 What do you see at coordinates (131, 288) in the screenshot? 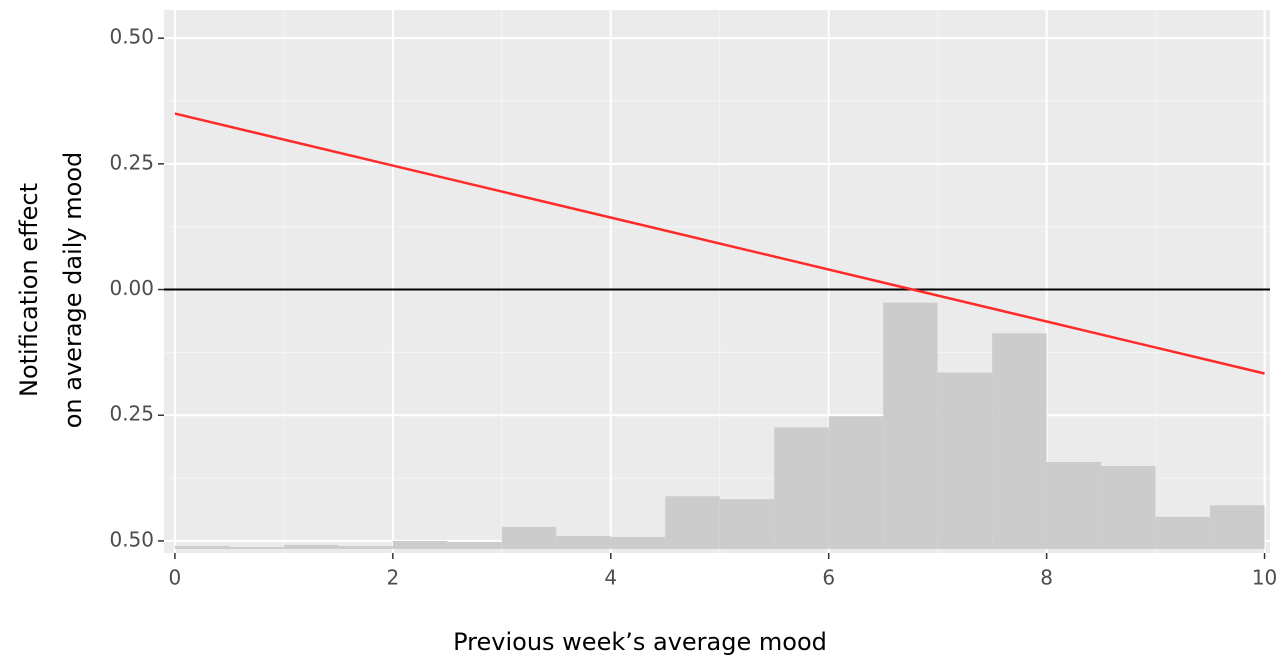
I see `y-tick-label: 0.00` at bounding box center [131, 288].